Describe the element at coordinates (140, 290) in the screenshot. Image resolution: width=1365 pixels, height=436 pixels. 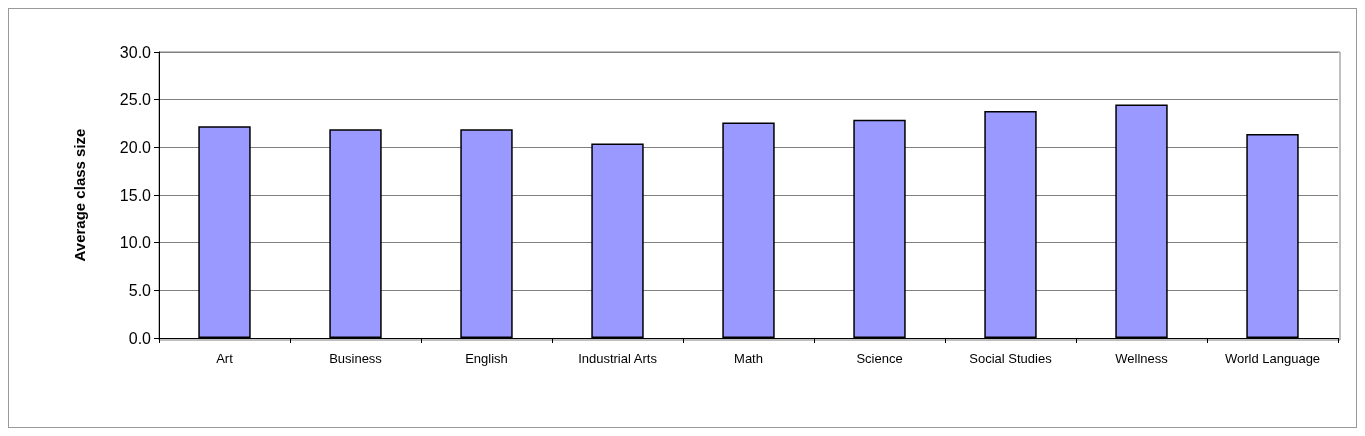
I see `y-tick-label: 5.0` at that location.